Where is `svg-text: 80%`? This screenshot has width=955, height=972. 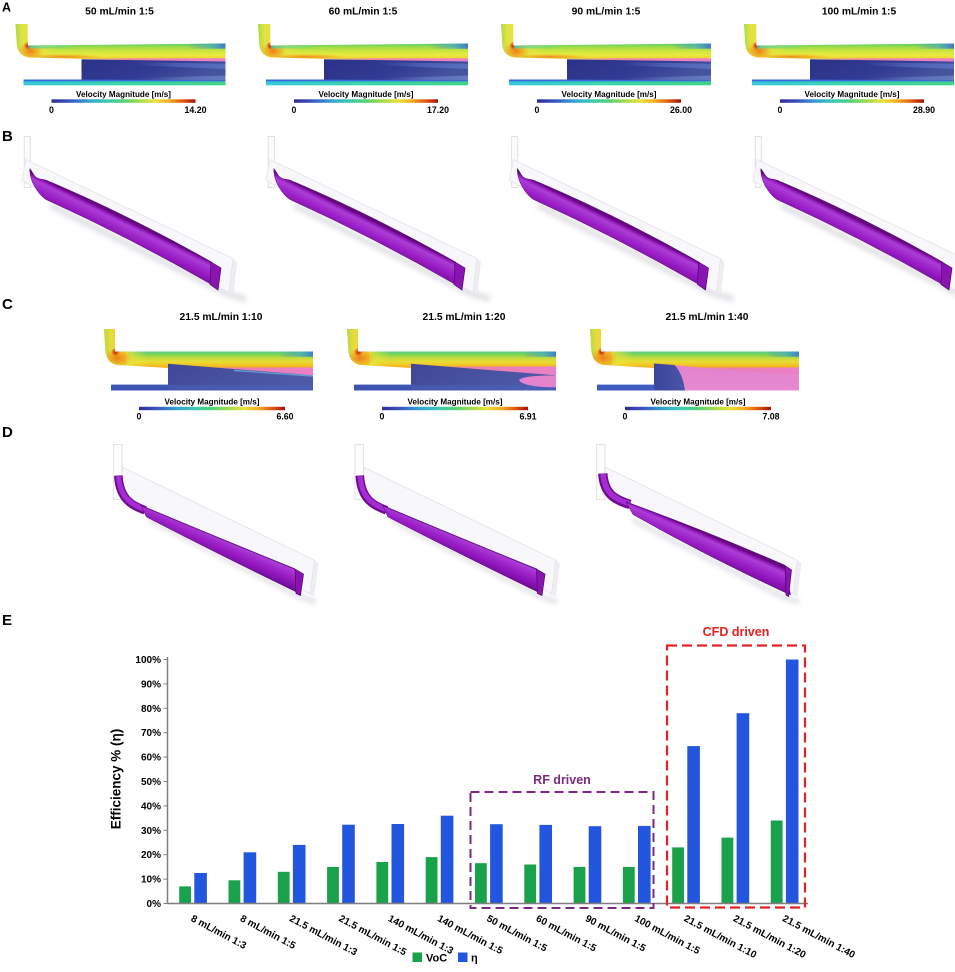 svg-text: 80% is located at coordinates (151, 709).